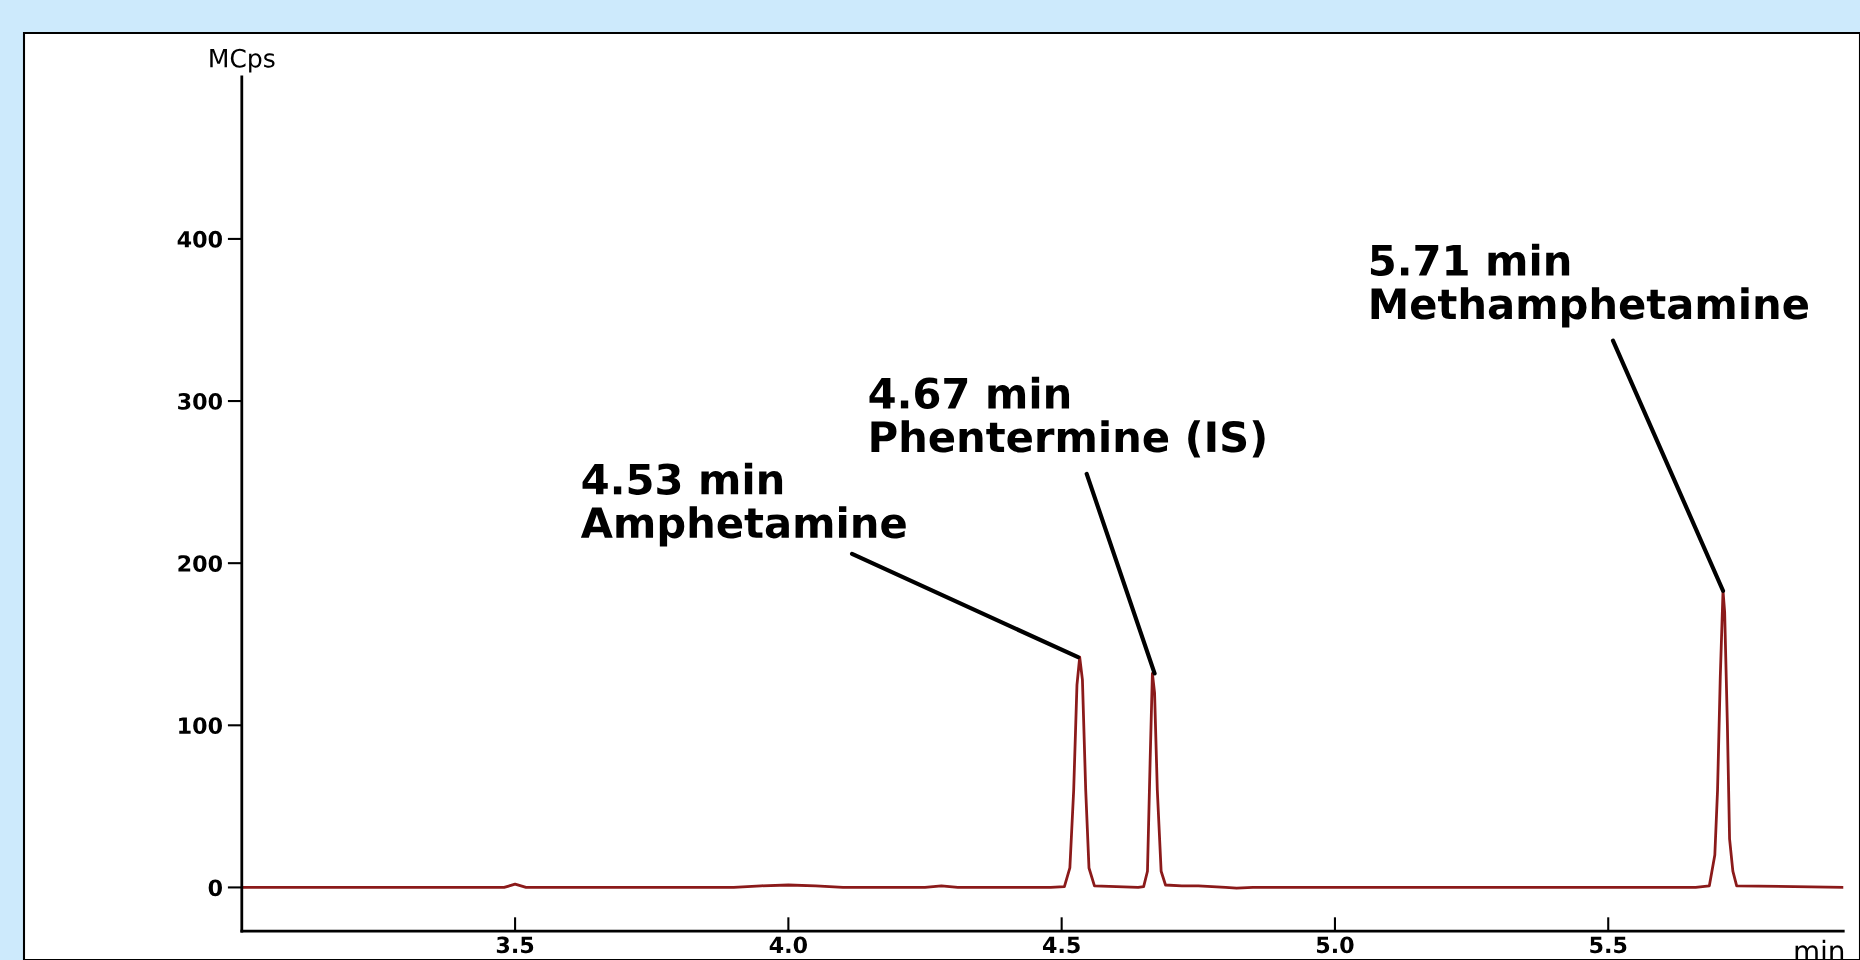  I want to click on annotation: 5.71 min Methamphetamine, so click(1589, 285).